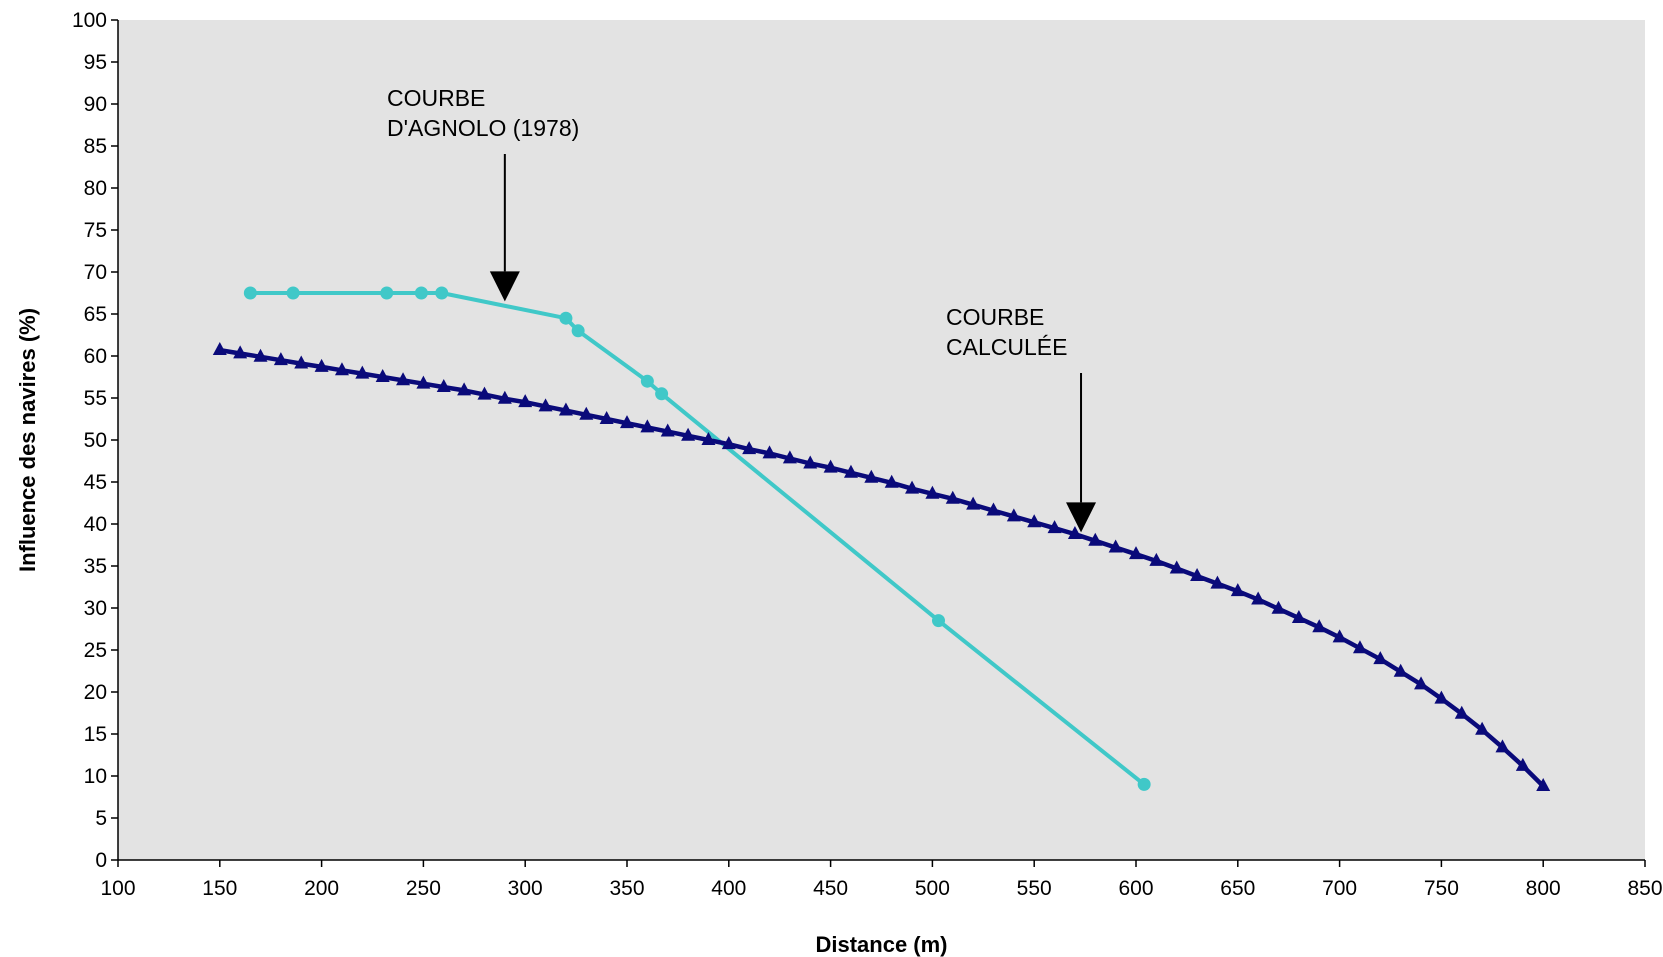  What do you see at coordinates (423, 888) in the screenshot?
I see `x-tick-label: 250` at bounding box center [423, 888].